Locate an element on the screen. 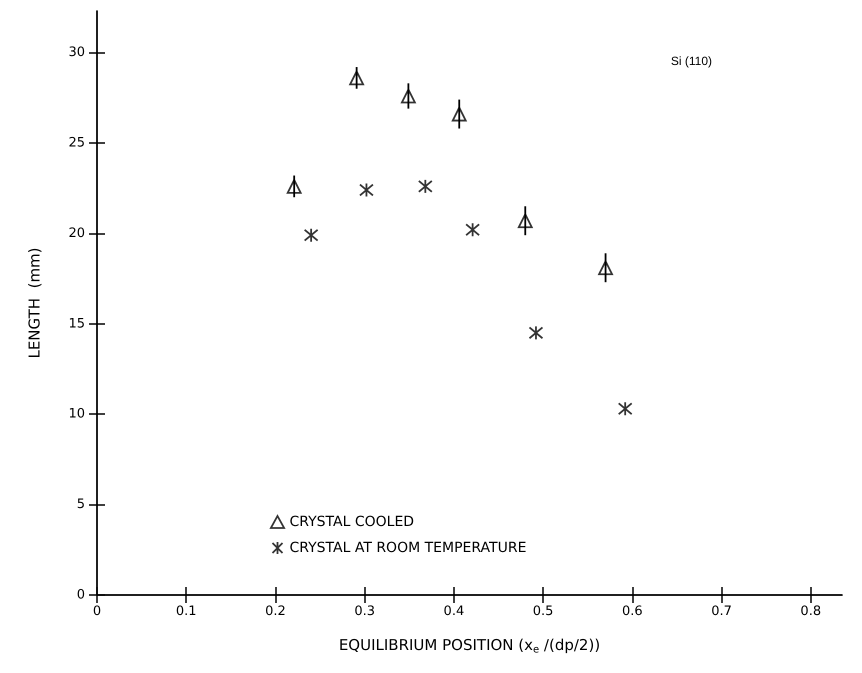 The width and height of the screenshot is (862, 673). y-tick-label: 15 is located at coordinates (76, 324).